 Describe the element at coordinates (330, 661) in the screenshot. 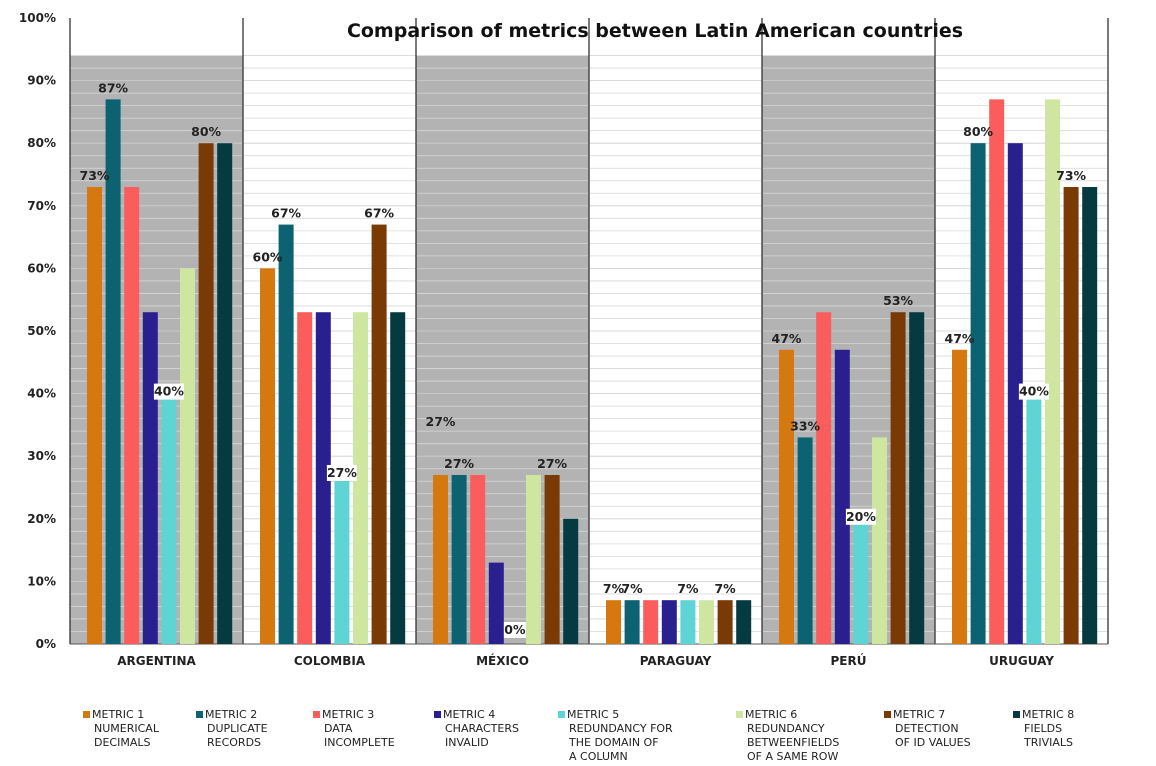

I see `category-label: COLOMBIA` at that location.